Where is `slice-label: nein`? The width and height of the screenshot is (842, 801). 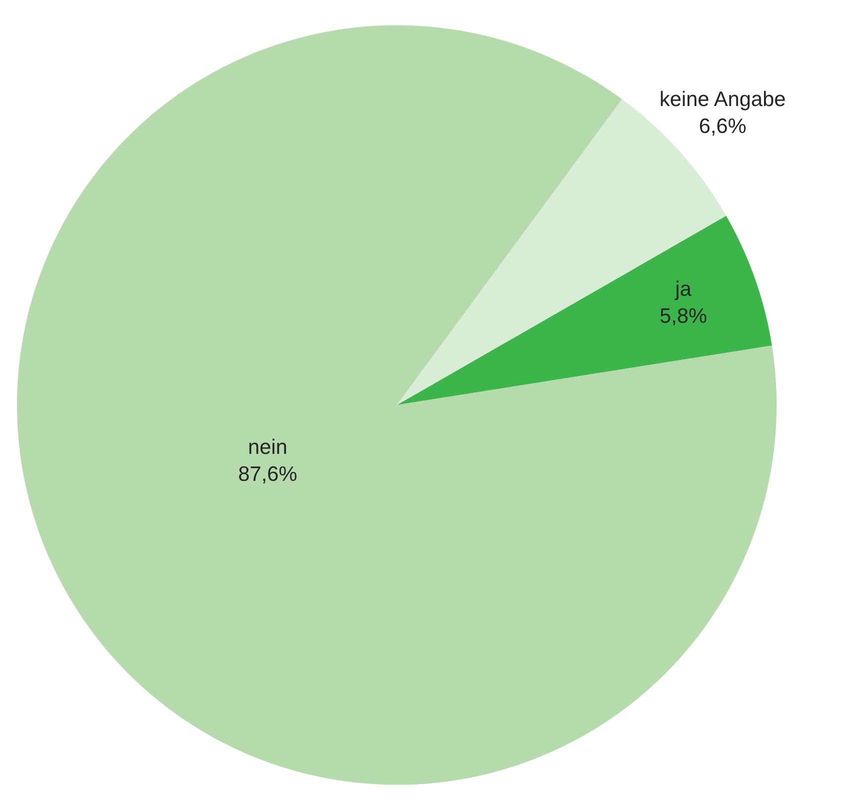 slice-label: nein is located at coordinates (267, 446).